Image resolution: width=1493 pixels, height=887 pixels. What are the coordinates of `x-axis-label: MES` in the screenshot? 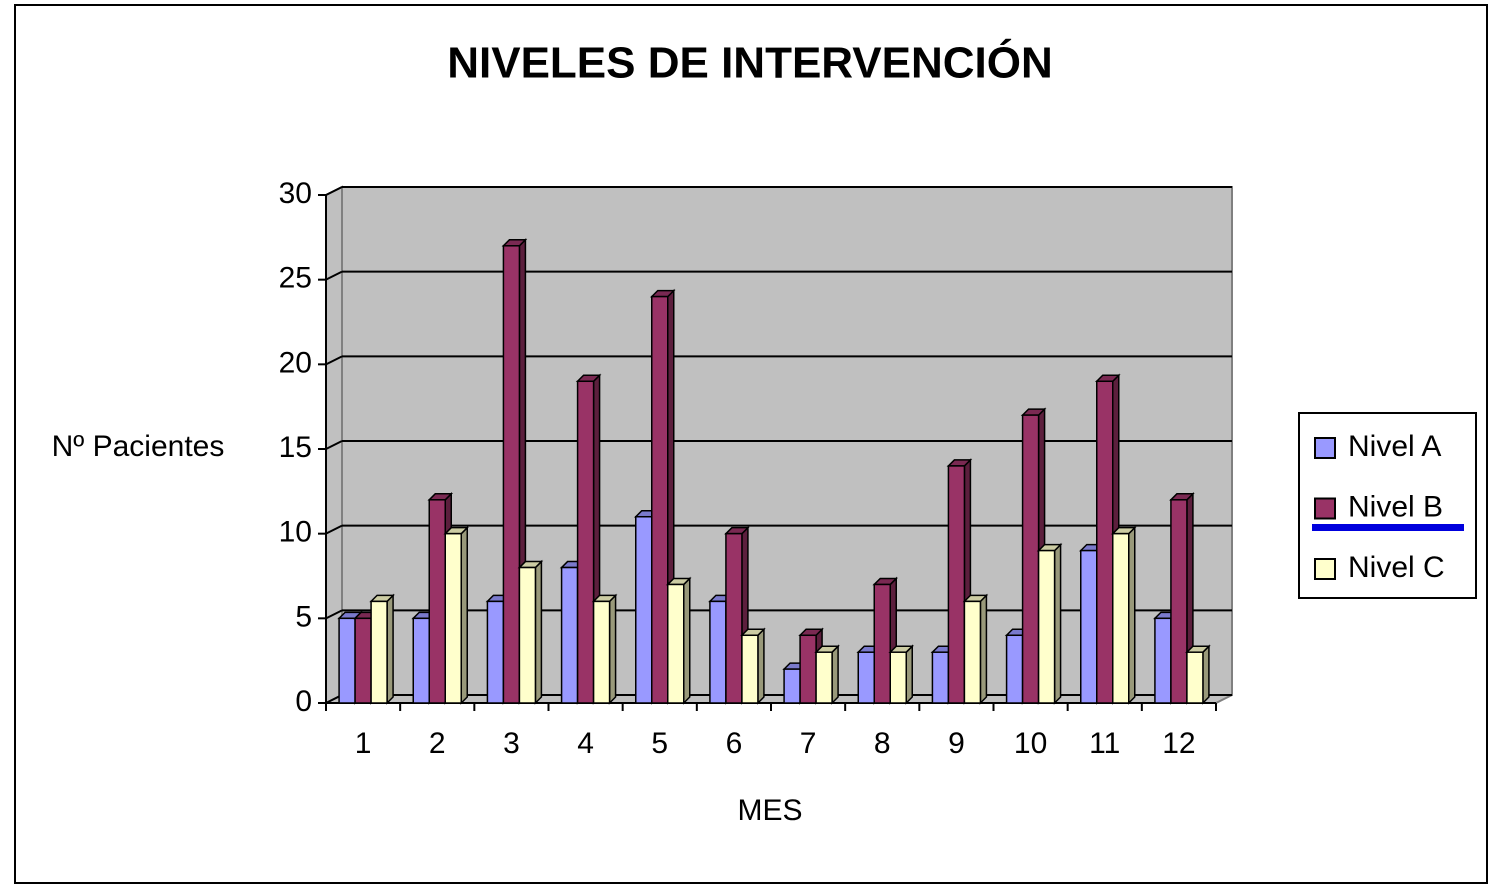 It's located at (769, 810).